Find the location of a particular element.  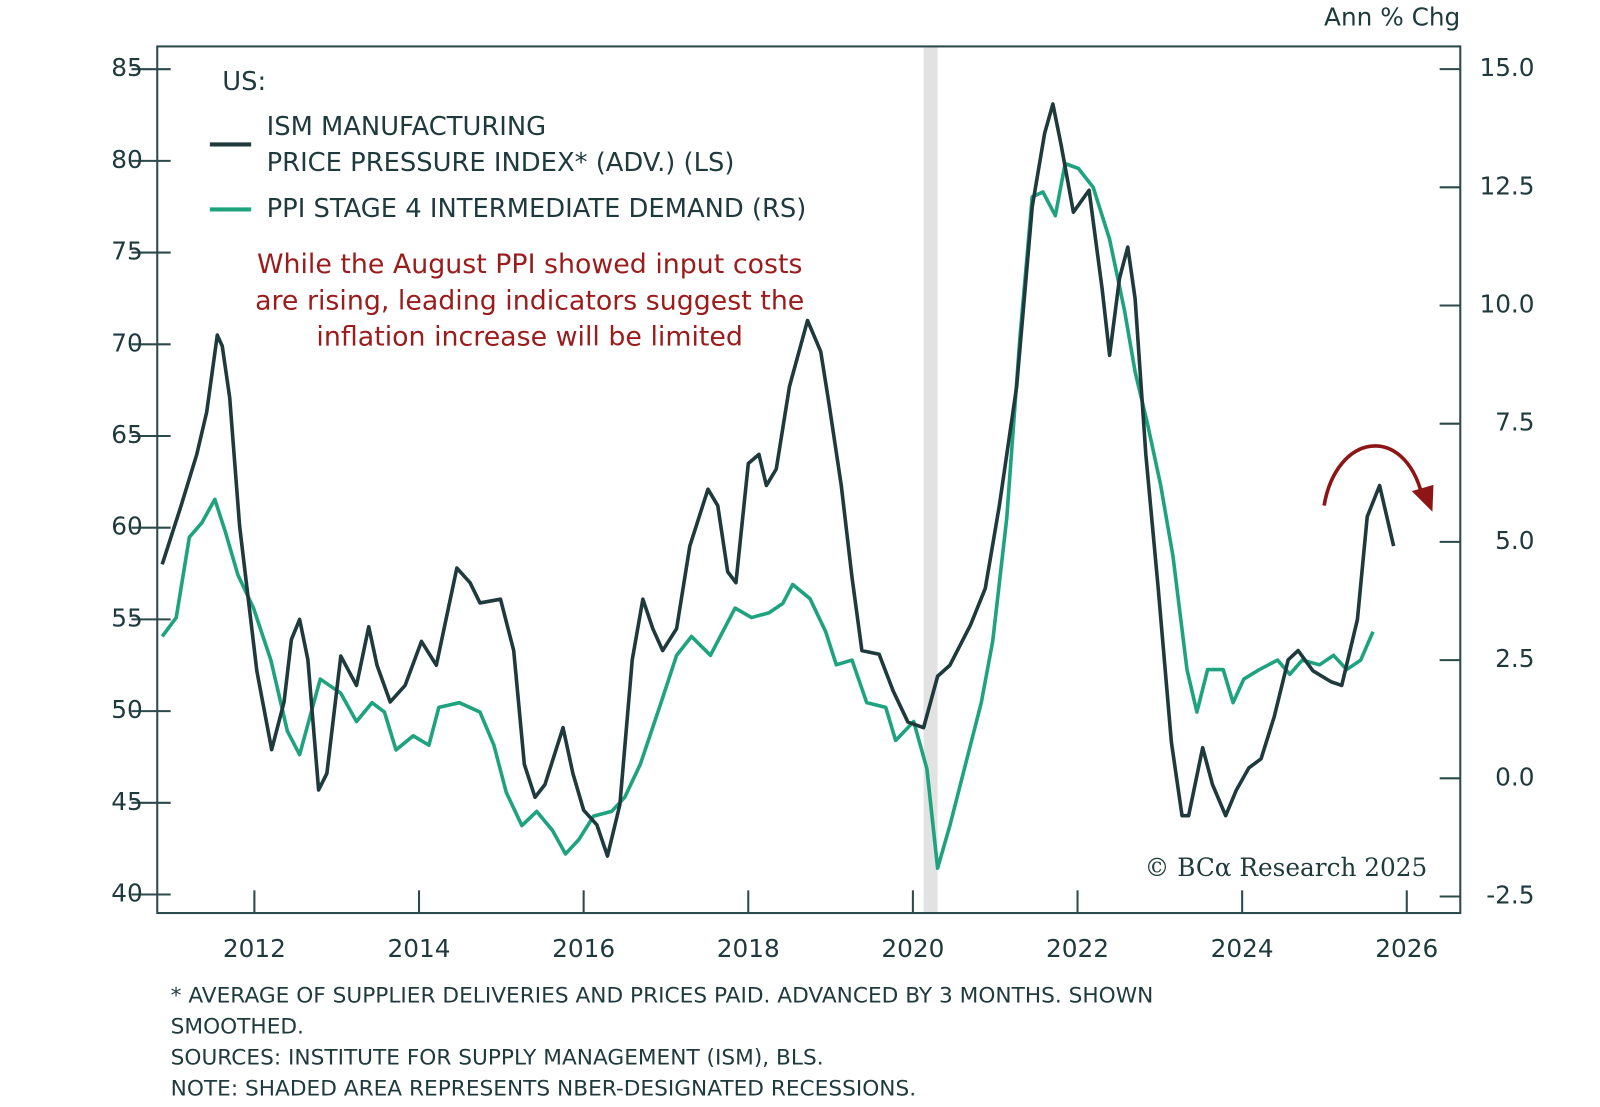

y-tick-label: 40 is located at coordinates (127, 893).